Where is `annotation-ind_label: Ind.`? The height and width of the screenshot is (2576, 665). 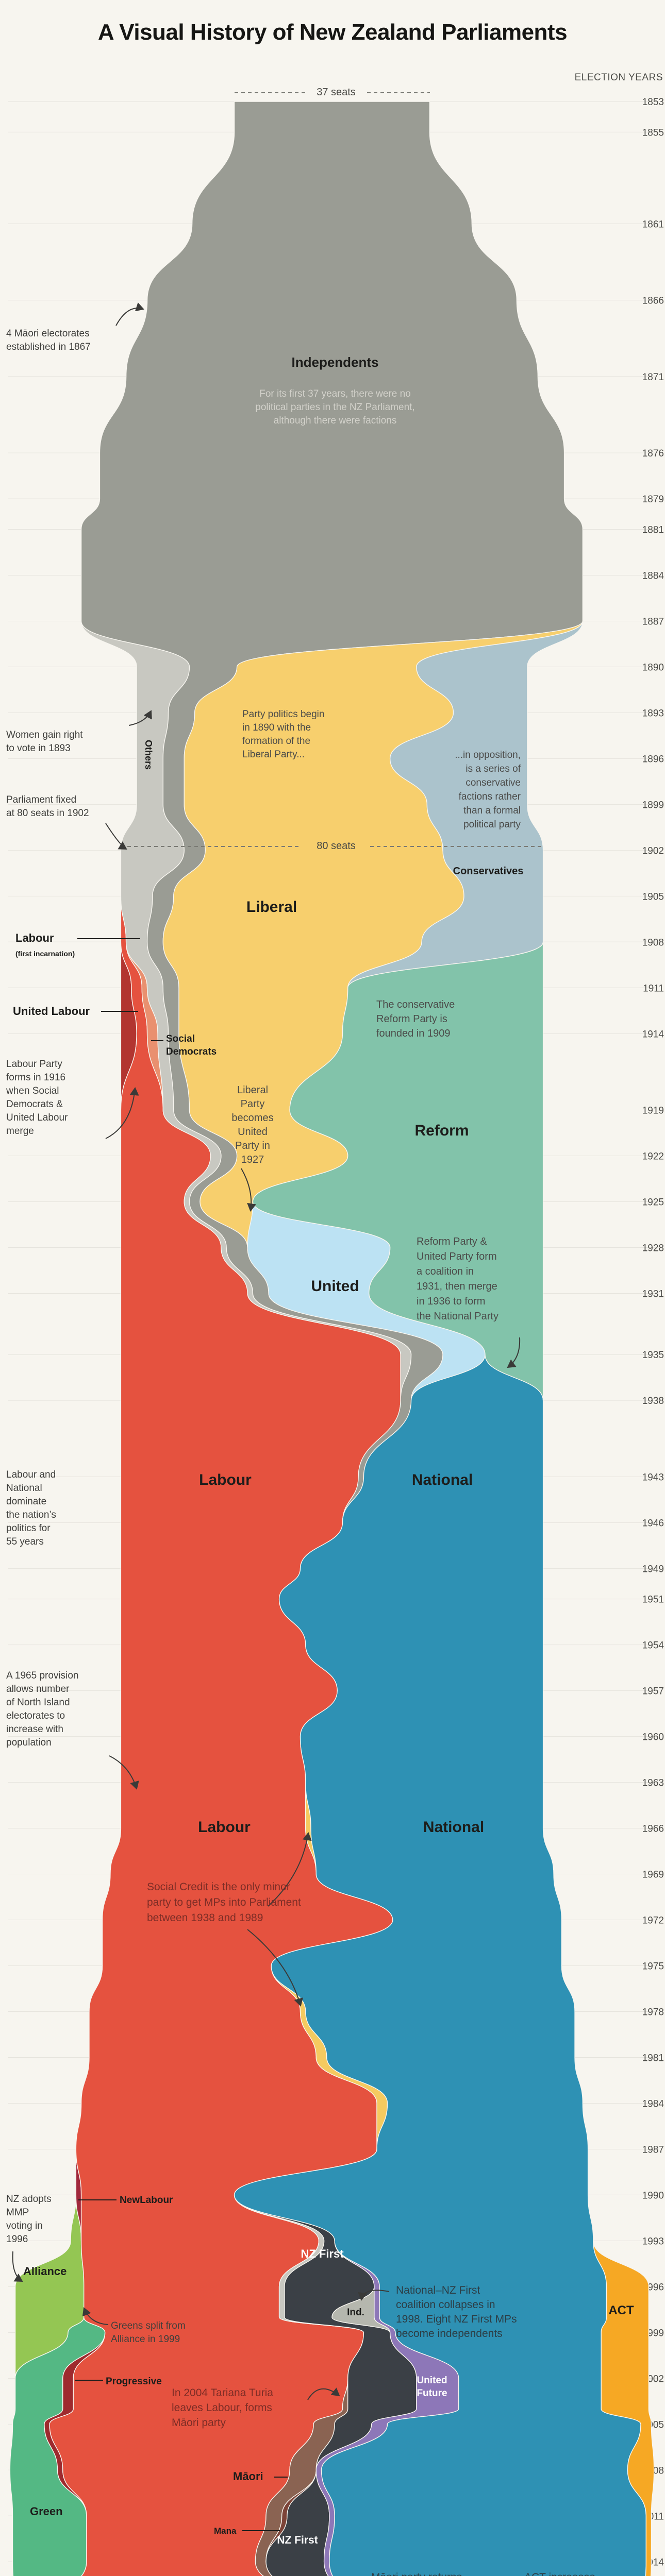 annotation-ind_label: Ind. is located at coordinates (355, 2312).